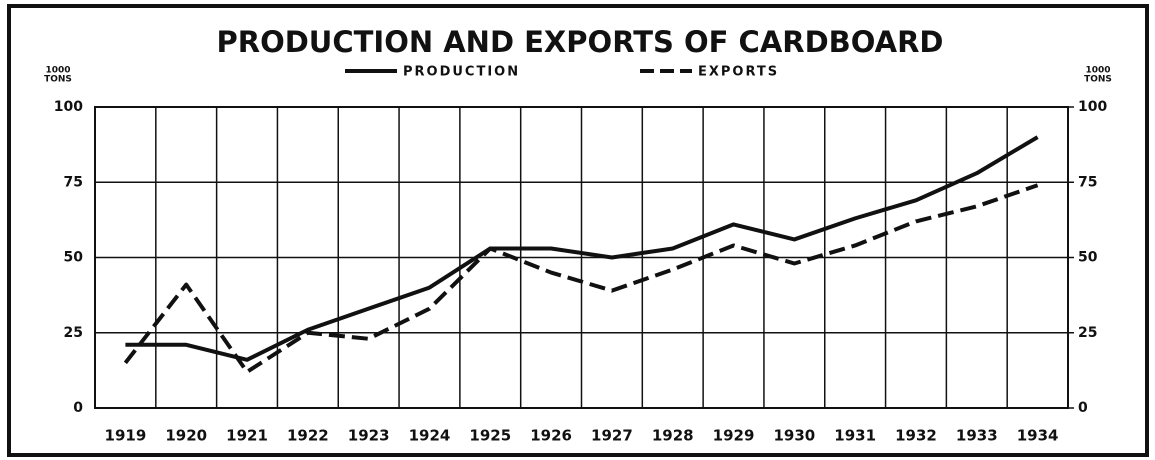  What do you see at coordinates (794, 436) in the screenshot?
I see `x-tick-label: 1930` at bounding box center [794, 436].